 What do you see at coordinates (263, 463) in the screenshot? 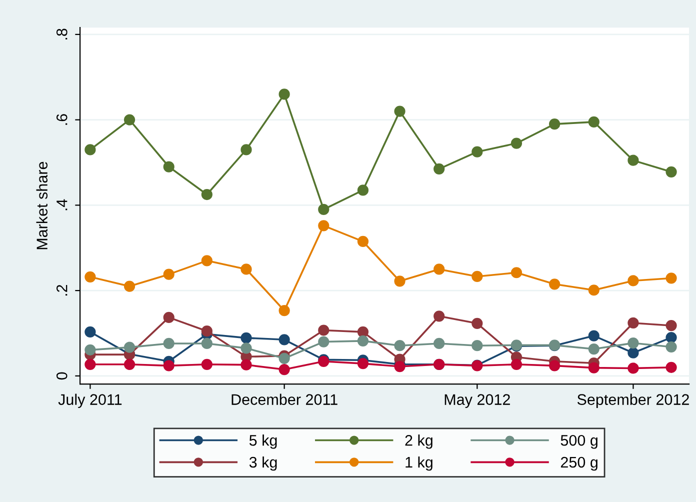
I see `legend-label: 3 kg` at bounding box center [263, 463].